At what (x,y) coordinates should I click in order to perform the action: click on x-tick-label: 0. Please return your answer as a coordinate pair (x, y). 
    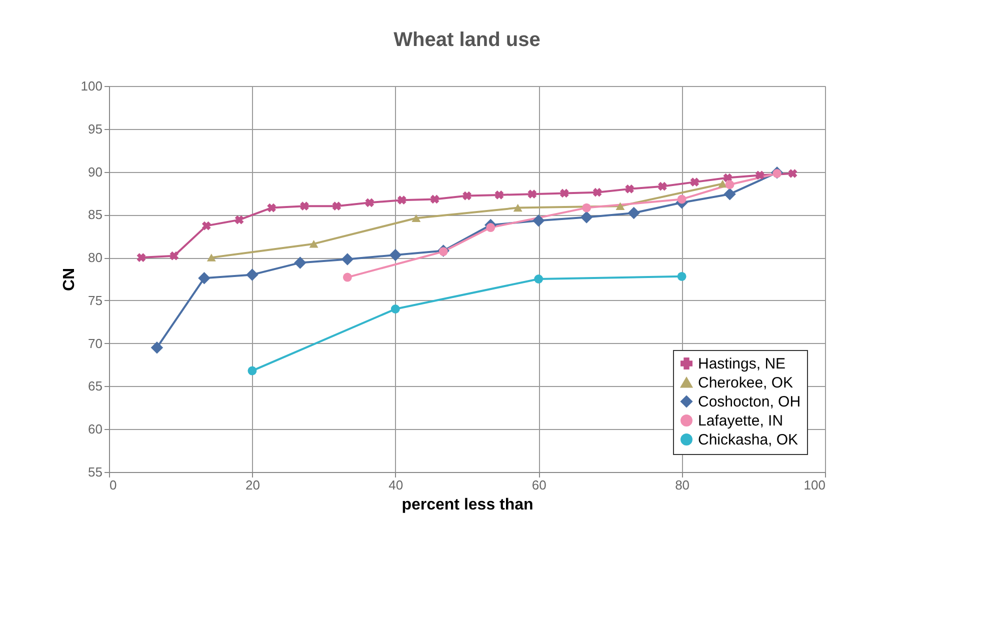
    Looking at the image, I should click on (113, 485).